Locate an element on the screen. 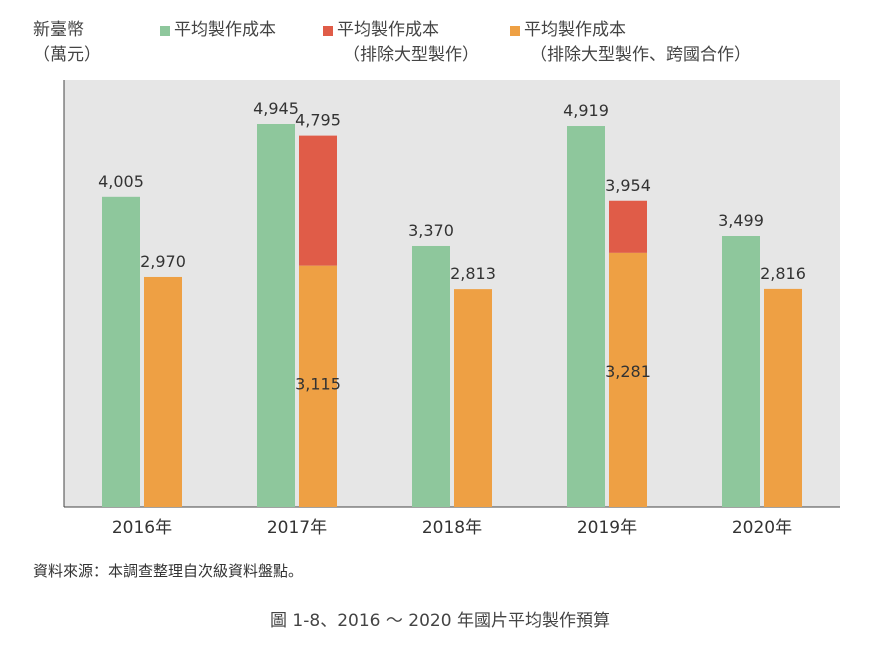  legend-item-average-cost: 平均製作成本 is located at coordinates (218, 30).